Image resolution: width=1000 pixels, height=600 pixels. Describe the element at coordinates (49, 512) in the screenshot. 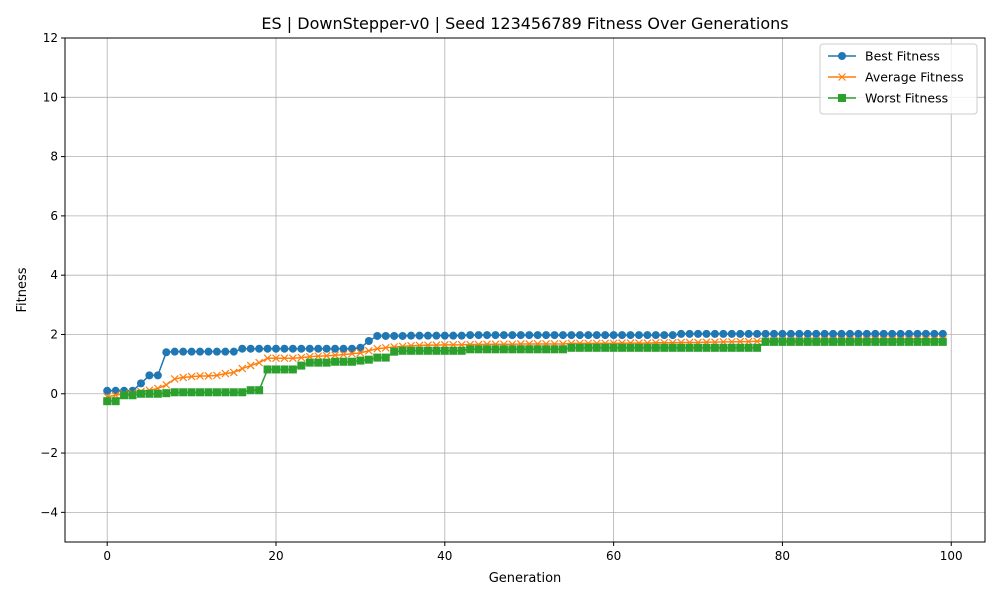

I see `y-tick-label: −4` at that location.